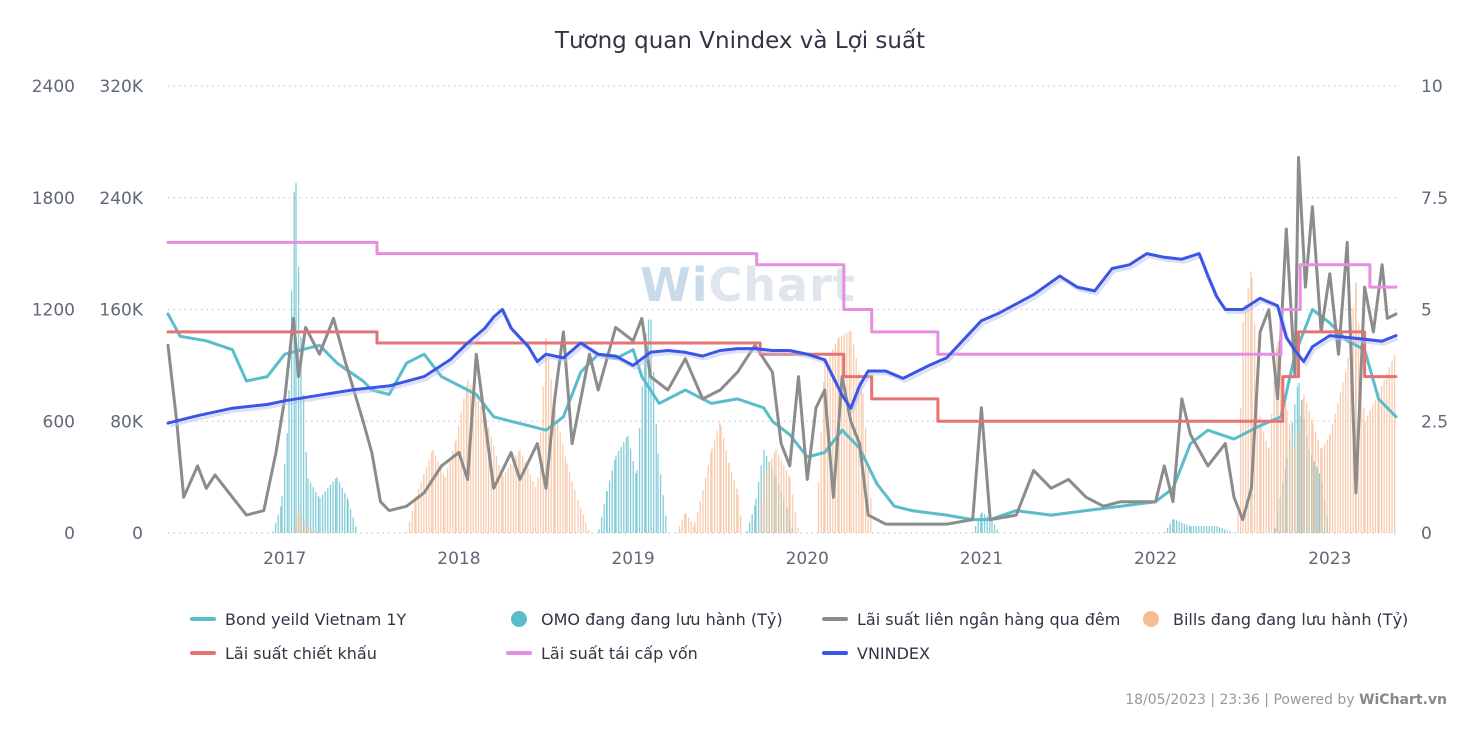  I want to click on y-tick-label-vnindex: 600, so click(59, 422).